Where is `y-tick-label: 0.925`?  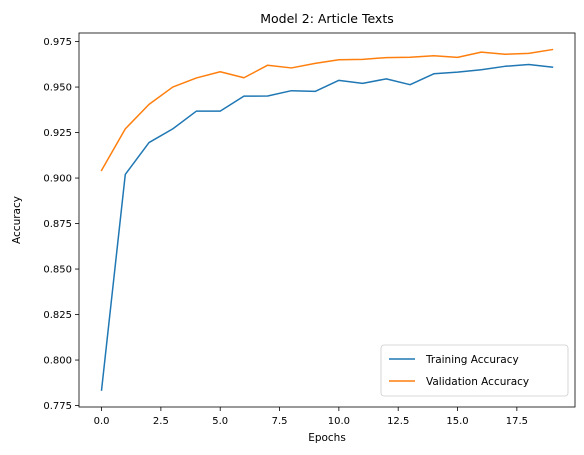
y-tick-label: 0.925 is located at coordinates (57, 133).